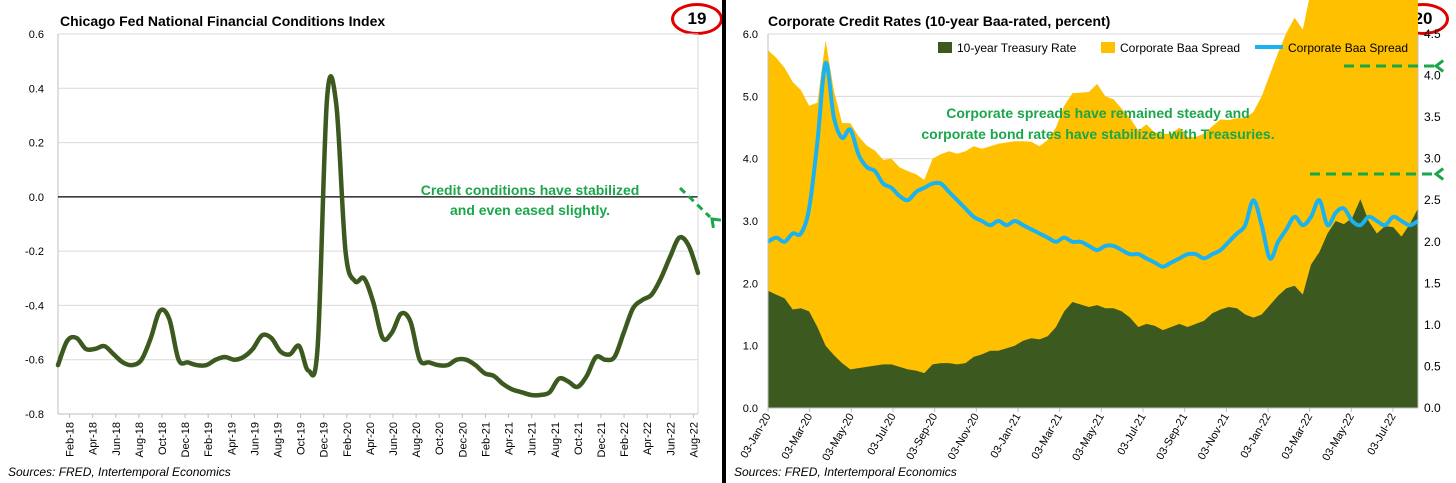  What do you see at coordinates (1432, 408) in the screenshot?
I see `y-right-tick-label: 0.0` at bounding box center [1432, 408].